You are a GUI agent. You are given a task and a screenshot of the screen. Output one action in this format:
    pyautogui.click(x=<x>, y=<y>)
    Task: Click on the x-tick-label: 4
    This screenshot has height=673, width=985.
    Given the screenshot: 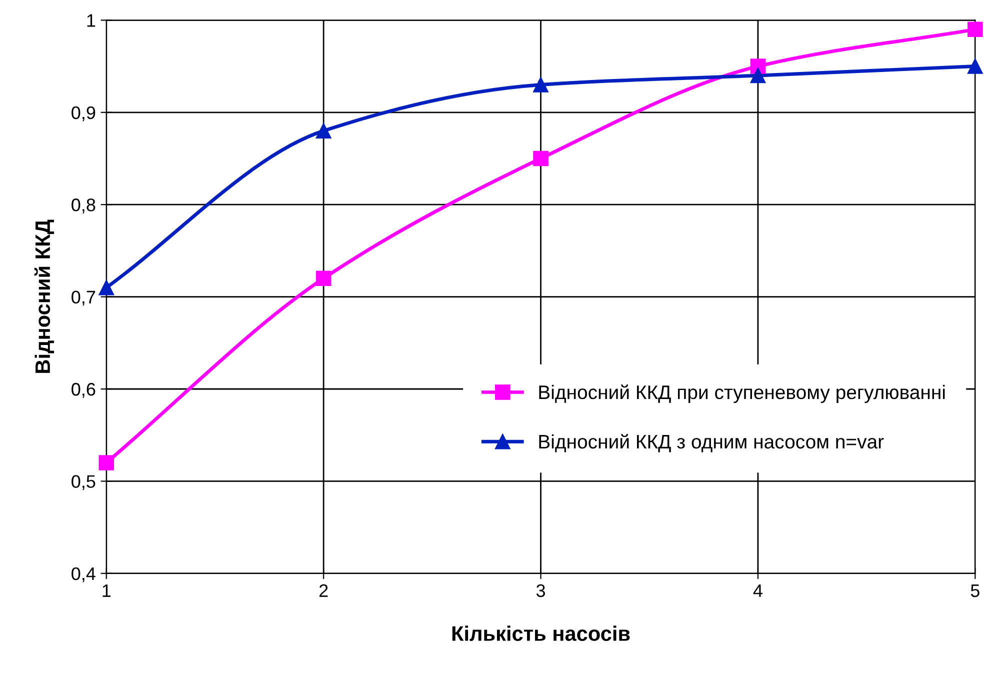 What is the action you would take?
    pyautogui.click(x=757, y=590)
    